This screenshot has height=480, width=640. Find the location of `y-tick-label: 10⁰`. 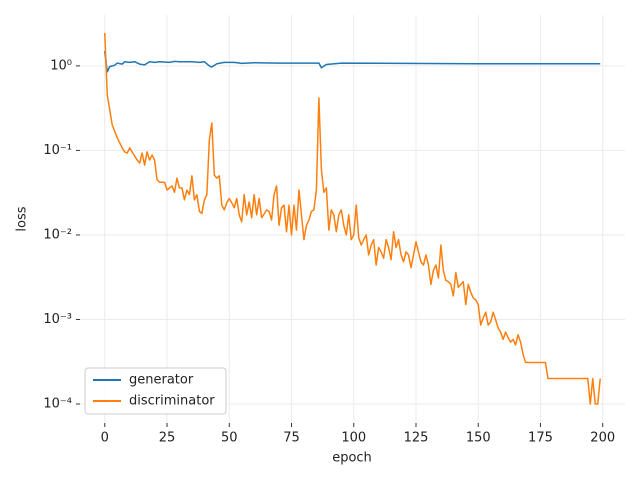

y-tick-label: 10⁰ is located at coordinates (61, 65).